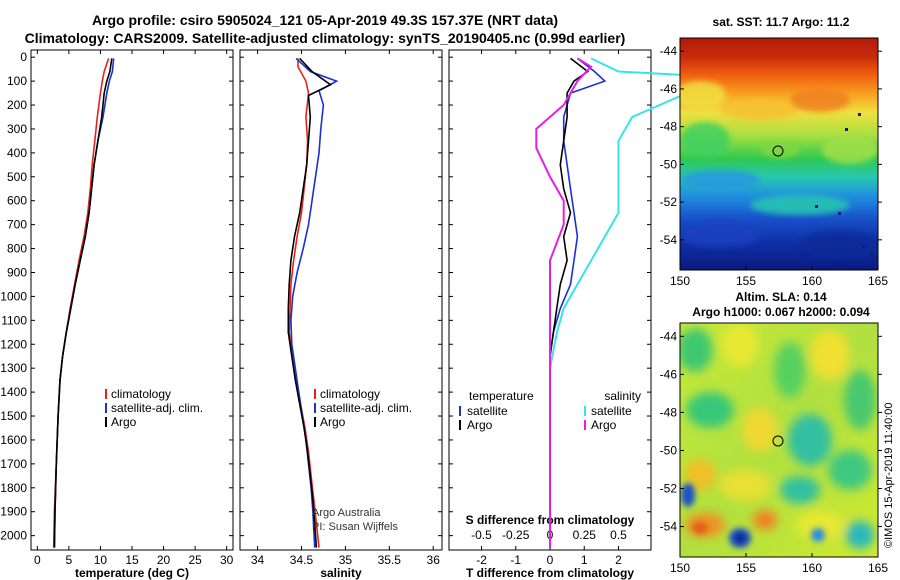 Image resolution: width=900 pixels, height=580 pixels. What do you see at coordinates (781, 22) in the screenshot?
I see `map-title: sat. SST: 11.7 Argo: 11.2` at bounding box center [781, 22].